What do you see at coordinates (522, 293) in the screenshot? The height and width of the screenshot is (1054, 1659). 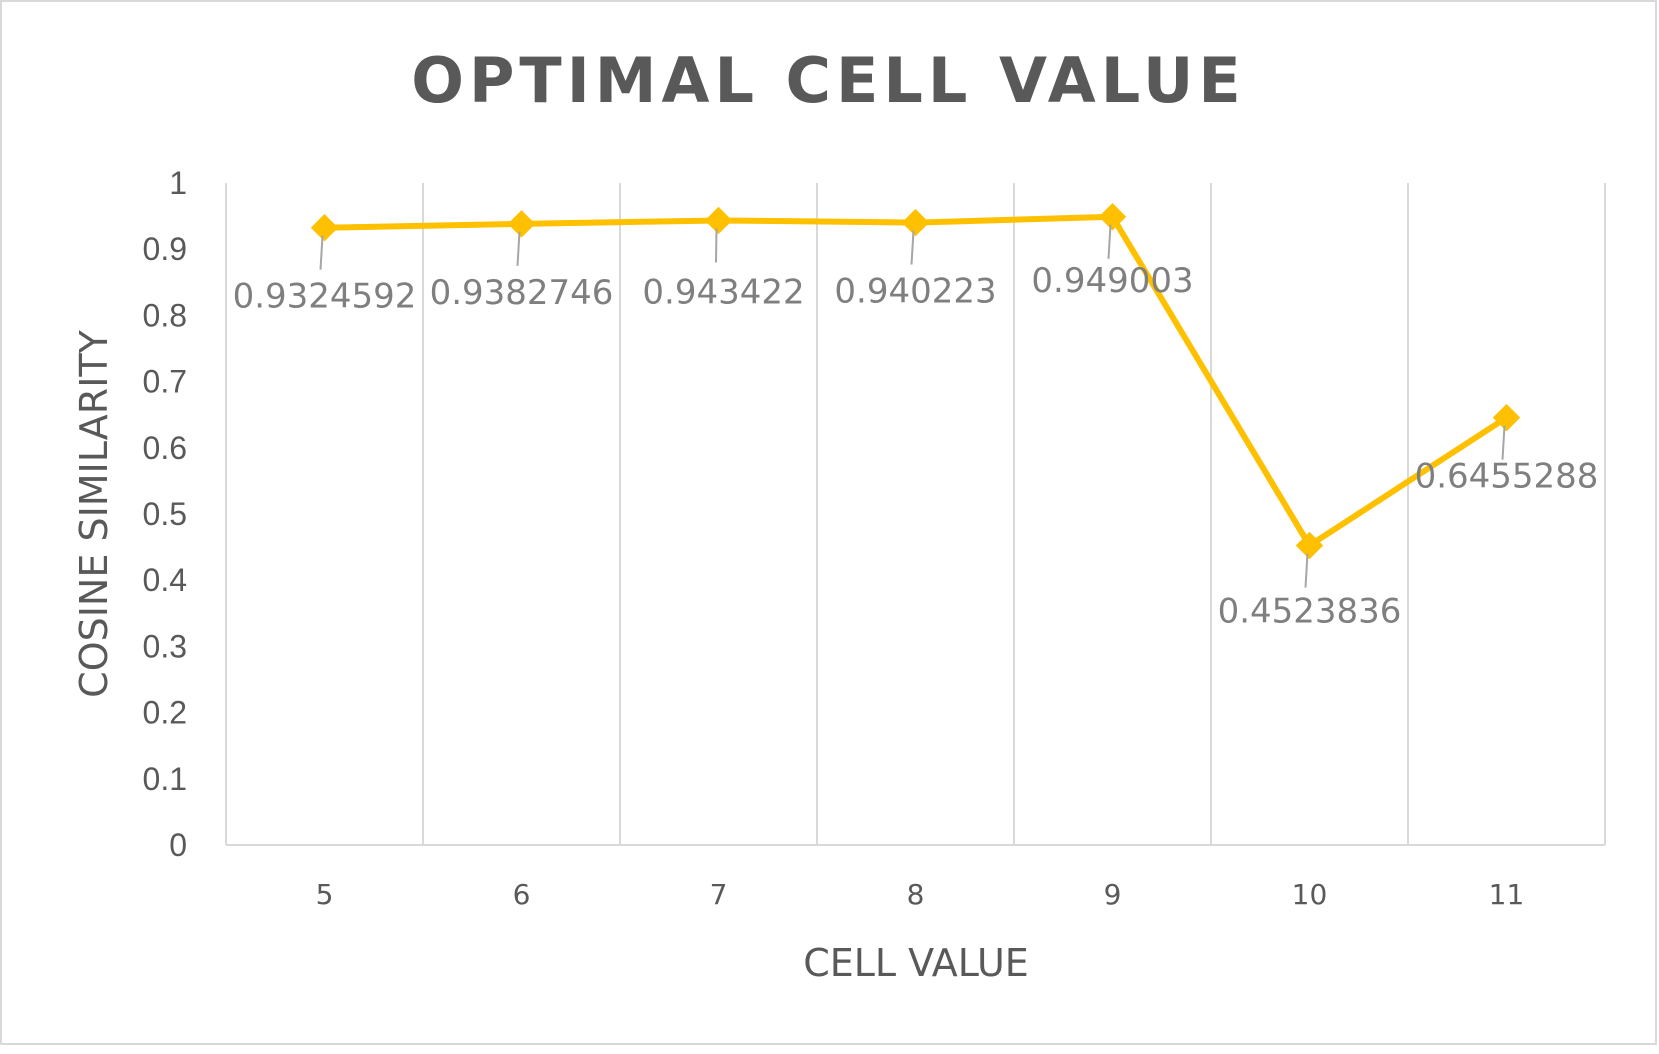 I see `data-label: 0.9382746` at bounding box center [522, 293].